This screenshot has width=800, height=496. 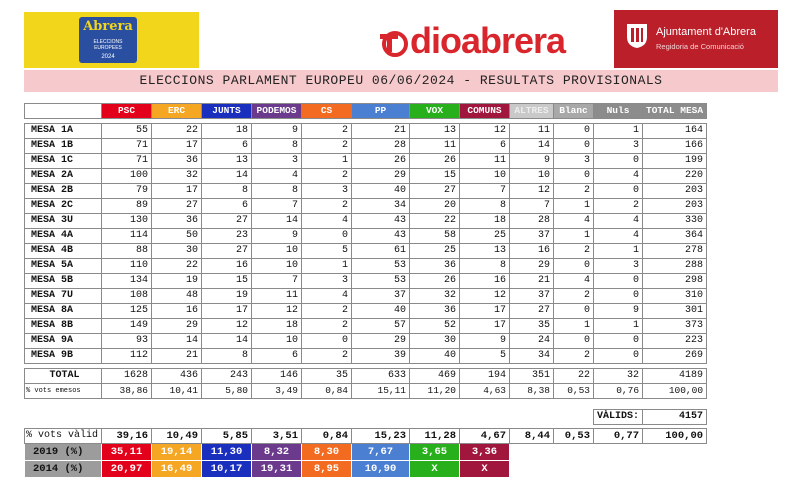 I want to click on cell-psc: 134, so click(x=127, y=281).